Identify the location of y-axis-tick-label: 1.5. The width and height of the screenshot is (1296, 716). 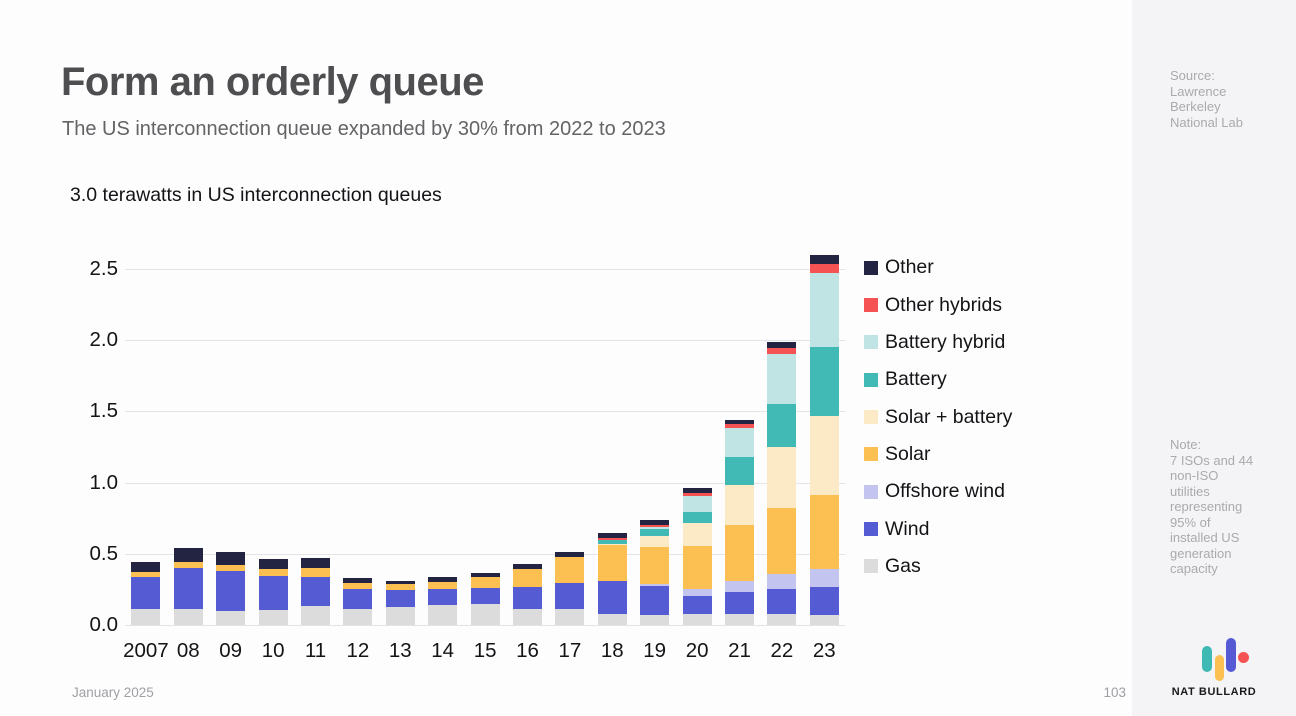
(104, 411).